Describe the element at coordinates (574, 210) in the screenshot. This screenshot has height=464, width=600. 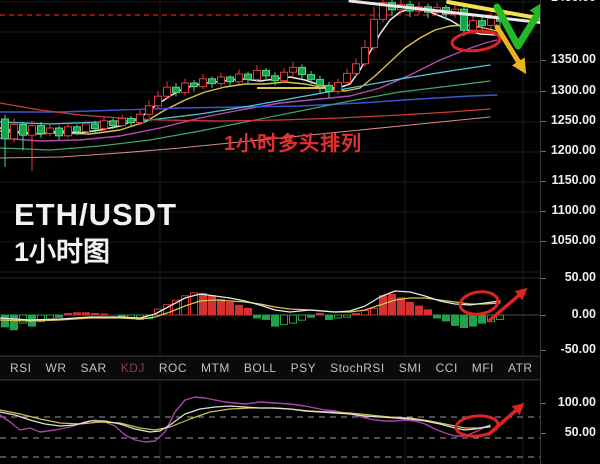
I see `price-label: 1100.00` at that location.